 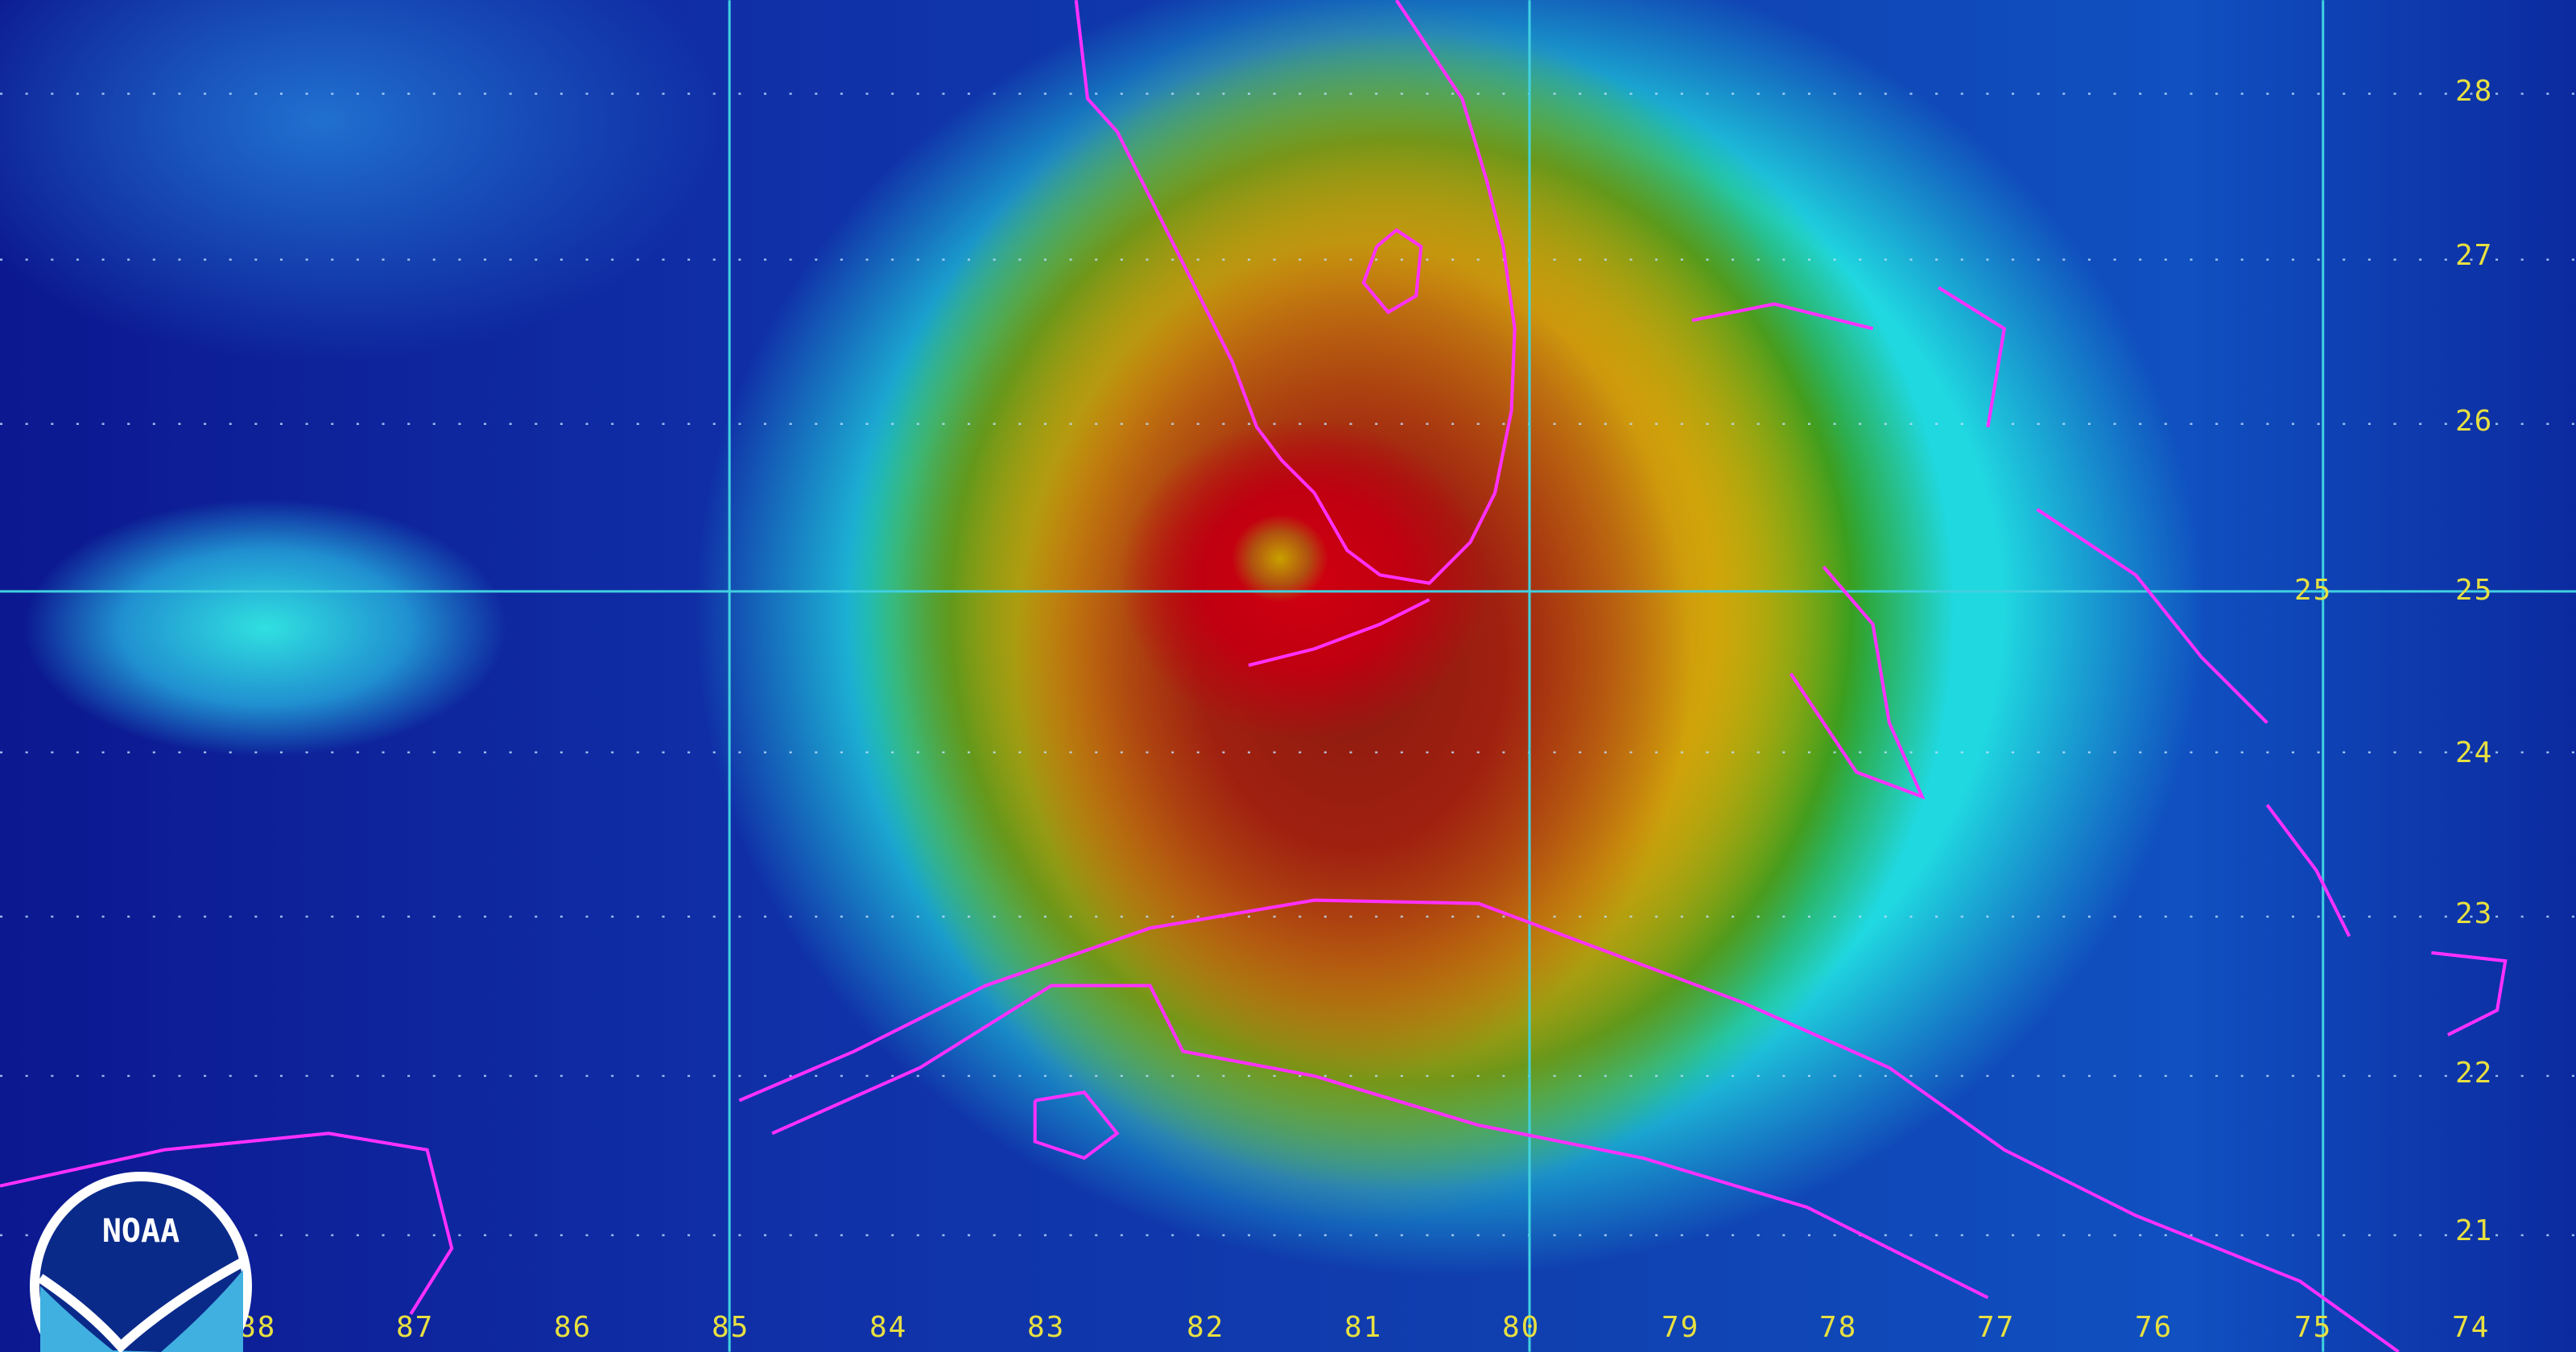 I want to click on coastline-cuba-south, so click(x=1380, y=1141).